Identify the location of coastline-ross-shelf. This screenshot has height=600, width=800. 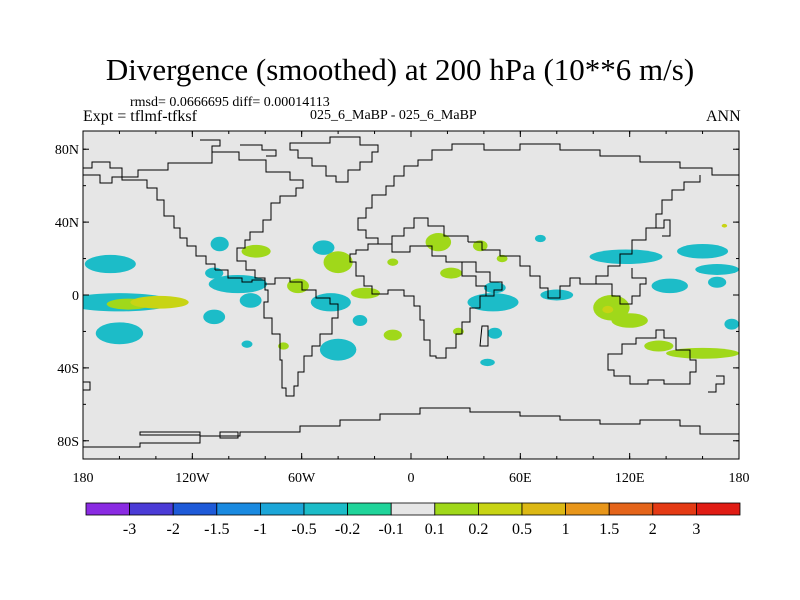
(189, 435).